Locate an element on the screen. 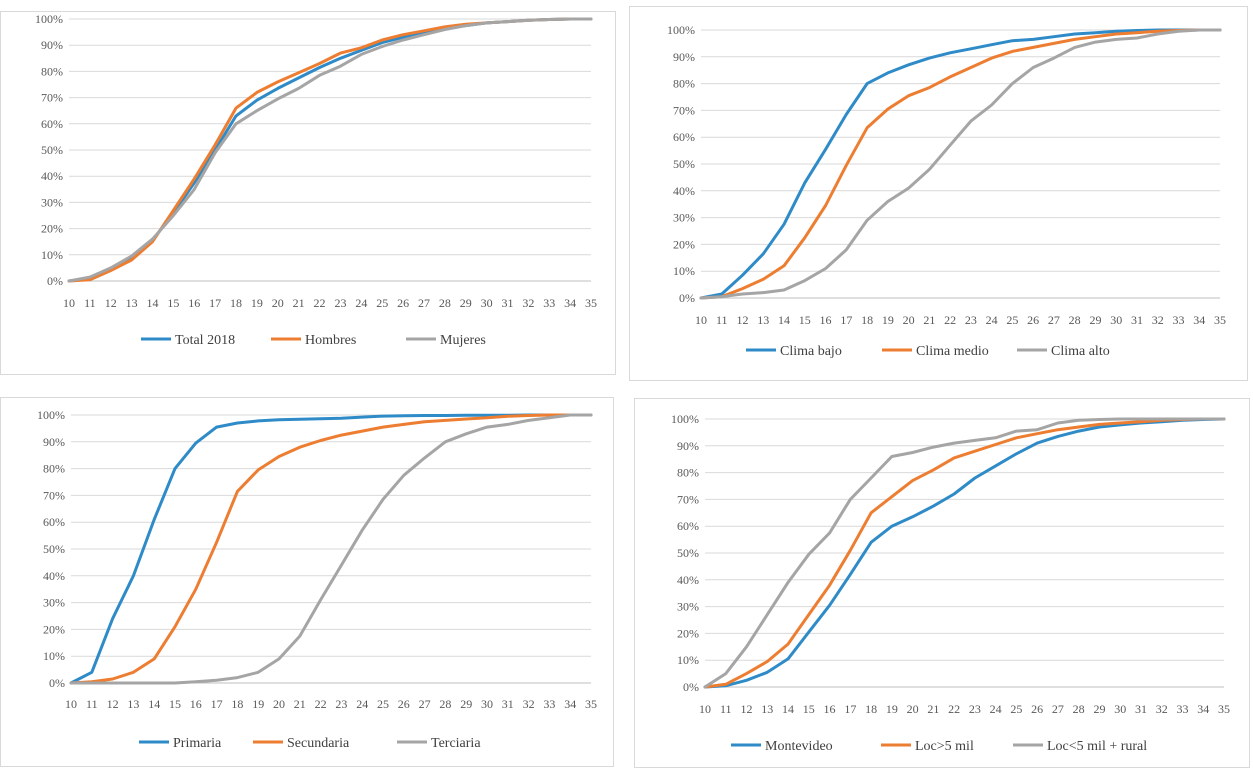  series-line-secundaria is located at coordinates (331, 549).